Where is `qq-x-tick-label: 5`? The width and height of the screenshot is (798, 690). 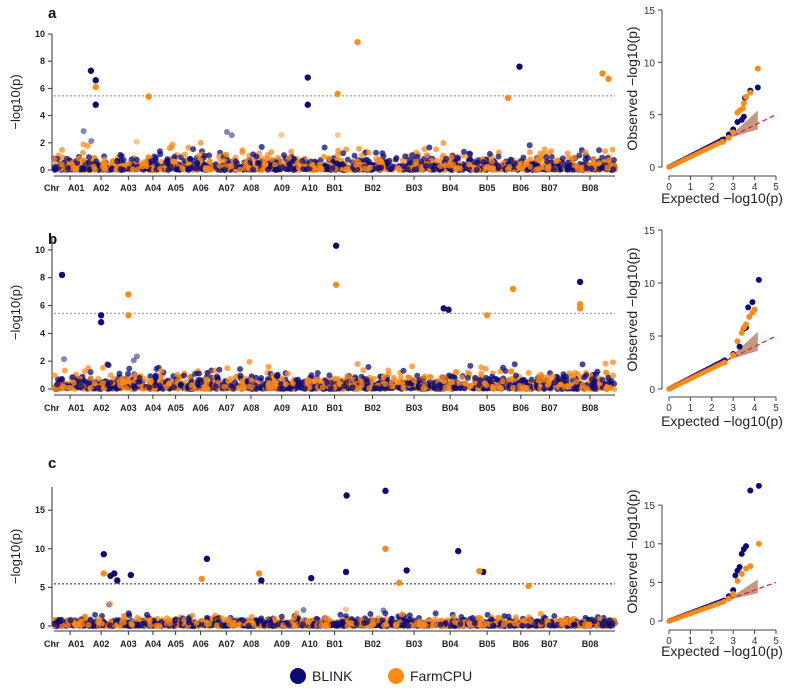
qq-x-tick-label: 5 is located at coordinates (776, 187).